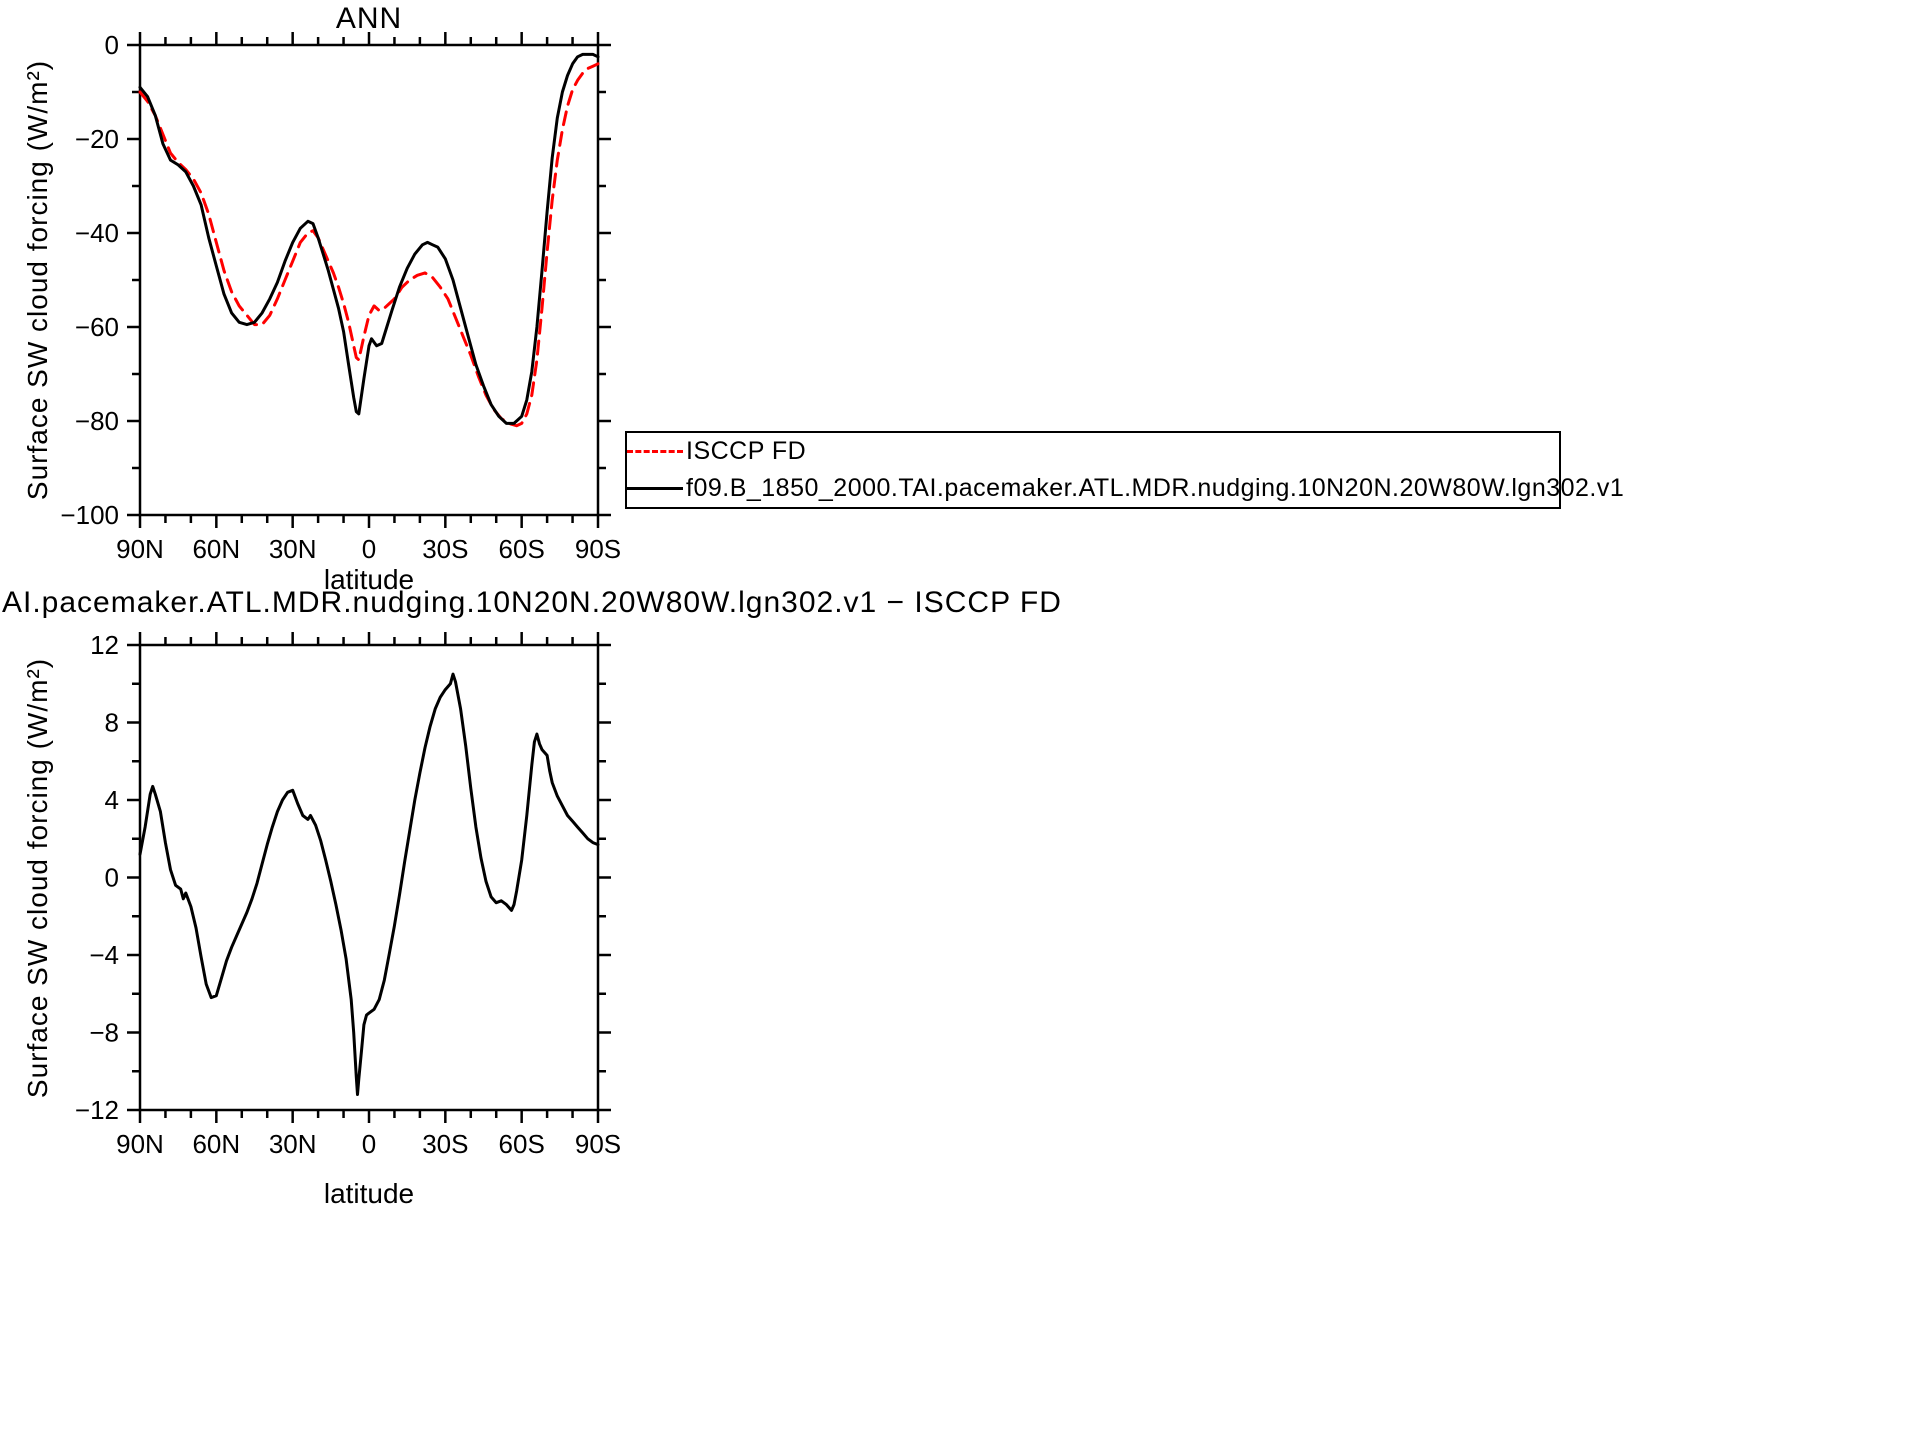 The height and width of the screenshot is (1448, 1918). I want to click on red-dashed-line-sample-icon, so click(655, 452).